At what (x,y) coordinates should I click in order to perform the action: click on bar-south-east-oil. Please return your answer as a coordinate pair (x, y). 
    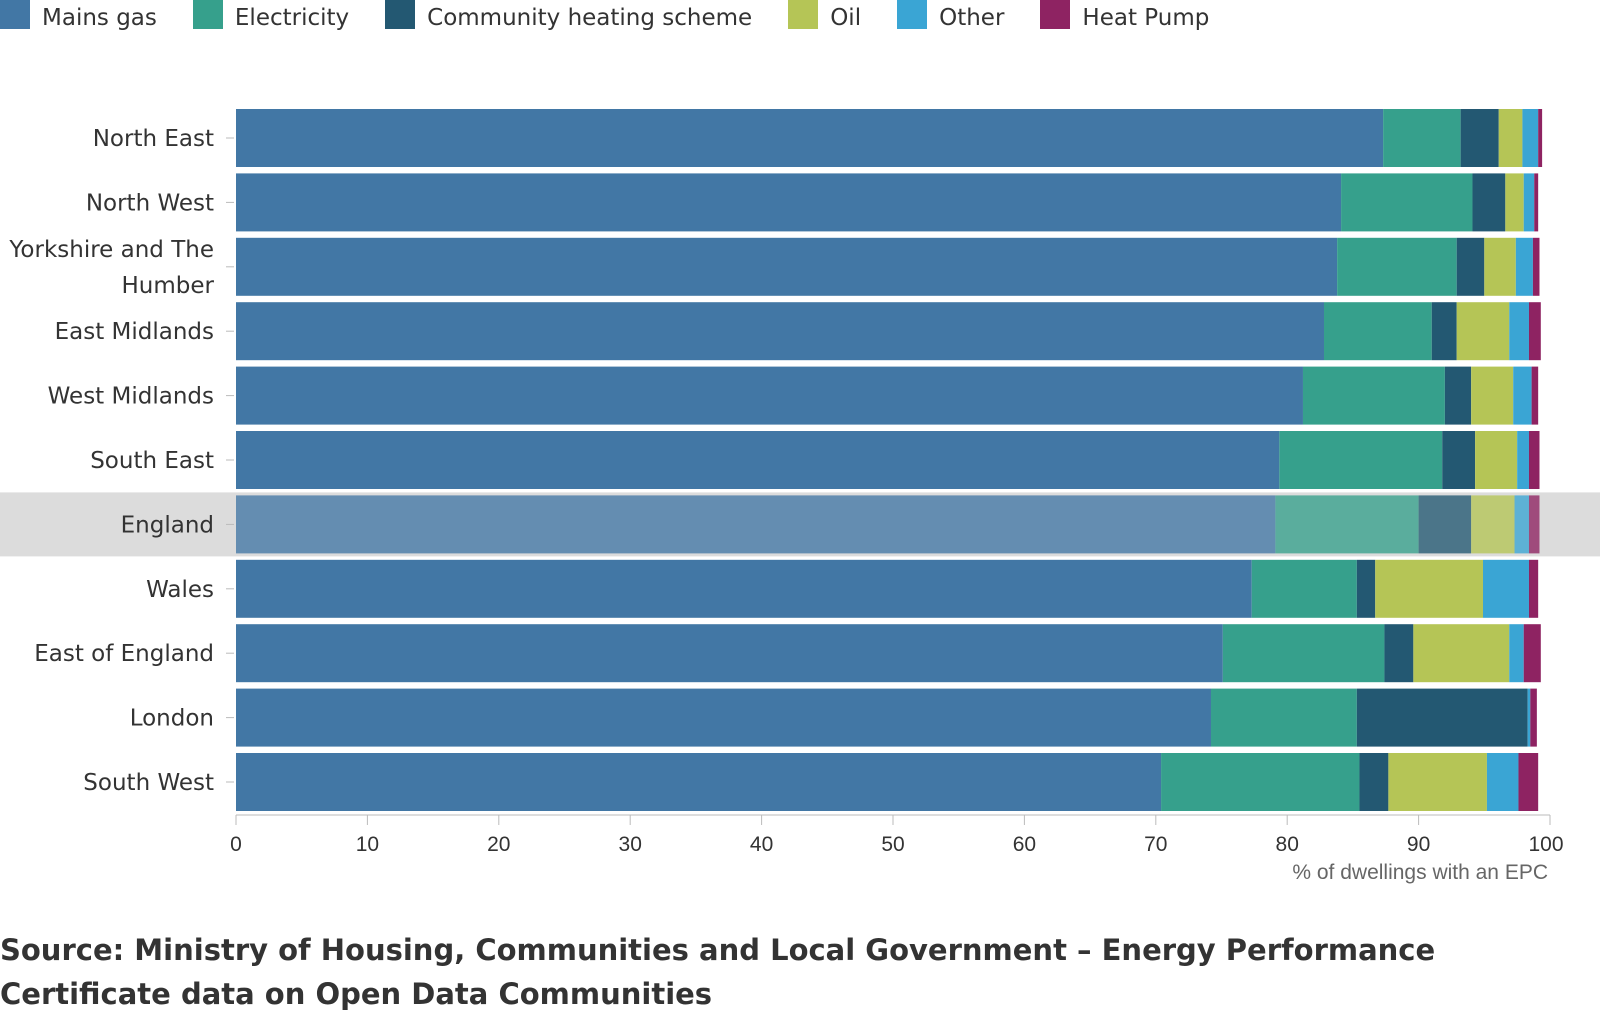
    Looking at the image, I should click on (1496, 460).